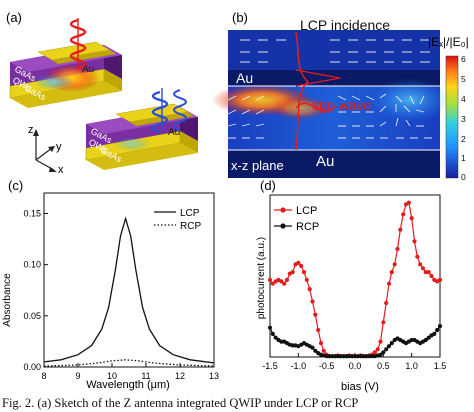 This screenshot has height=412, width=474. What do you see at coordinates (132, 144) in the screenshot?
I see `device-rcp-cyan` at bounding box center [132, 144].